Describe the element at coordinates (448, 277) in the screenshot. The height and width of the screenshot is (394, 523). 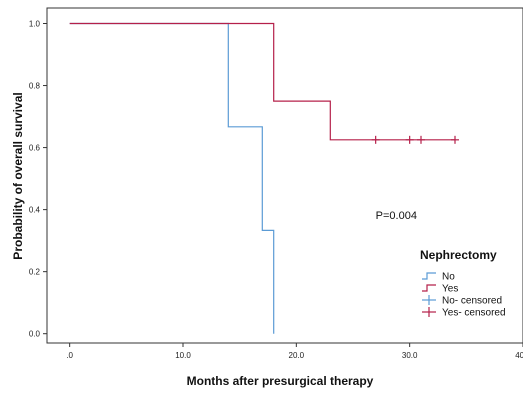
I see `legend-label: No` at that location.